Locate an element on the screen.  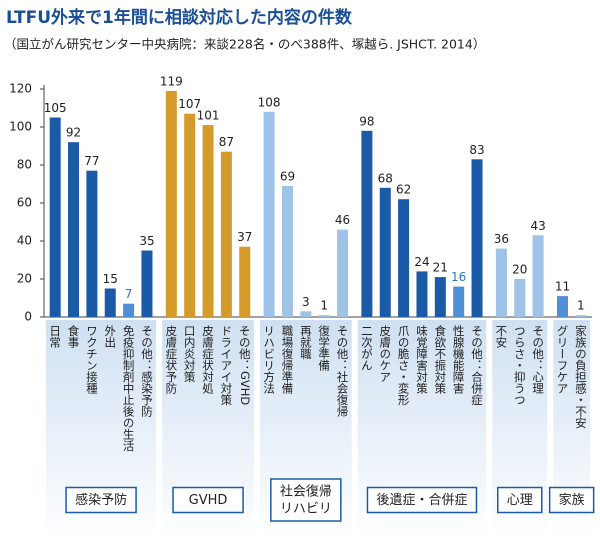
group-label: GVHD is located at coordinates (208, 500).